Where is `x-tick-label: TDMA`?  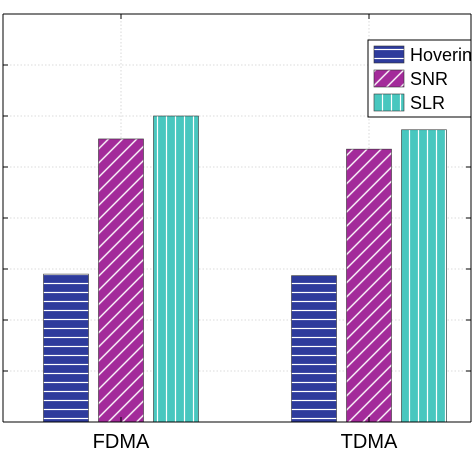 x-tick-label: TDMA is located at coordinates (369, 442).